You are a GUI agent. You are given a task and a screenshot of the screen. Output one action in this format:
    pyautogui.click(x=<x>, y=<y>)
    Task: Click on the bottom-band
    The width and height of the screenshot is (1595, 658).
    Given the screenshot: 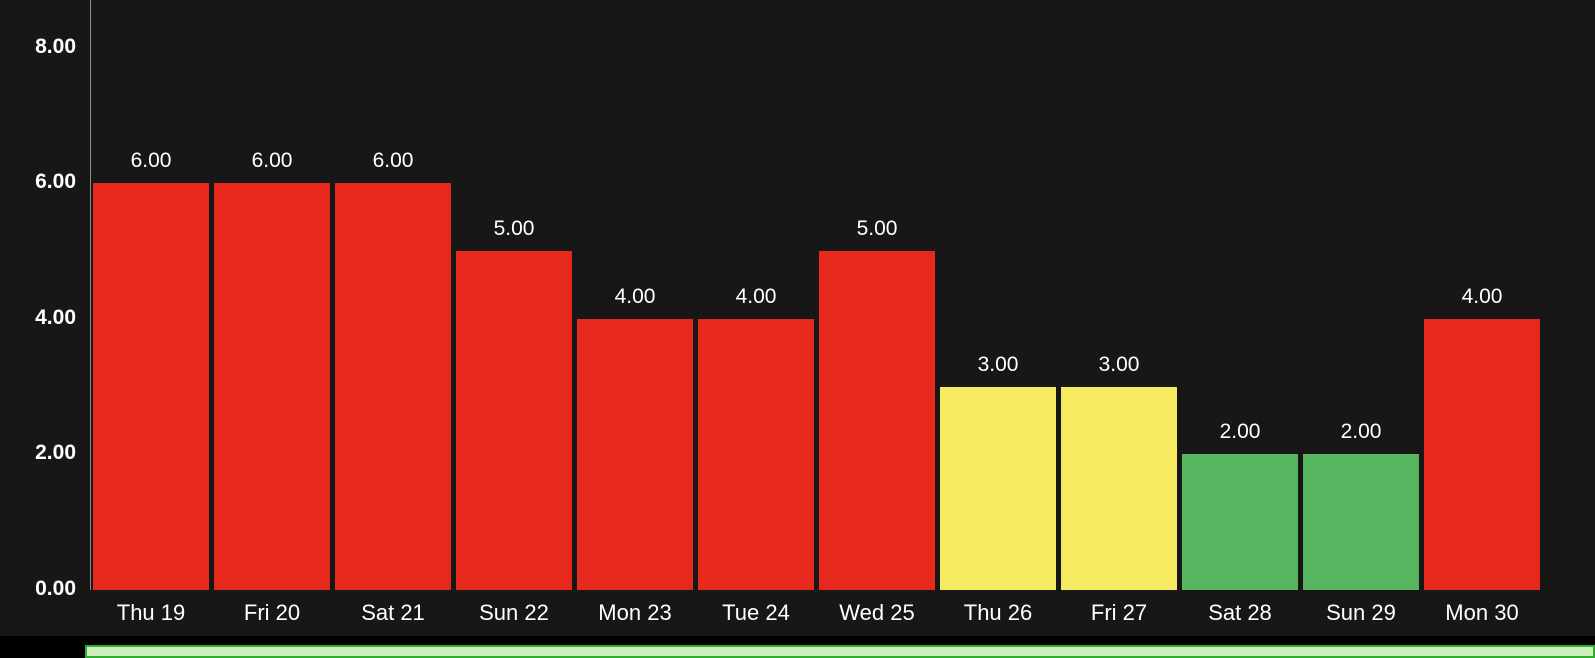 What is the action you would take?
    pyautogui.click(x=797, y=647)
    